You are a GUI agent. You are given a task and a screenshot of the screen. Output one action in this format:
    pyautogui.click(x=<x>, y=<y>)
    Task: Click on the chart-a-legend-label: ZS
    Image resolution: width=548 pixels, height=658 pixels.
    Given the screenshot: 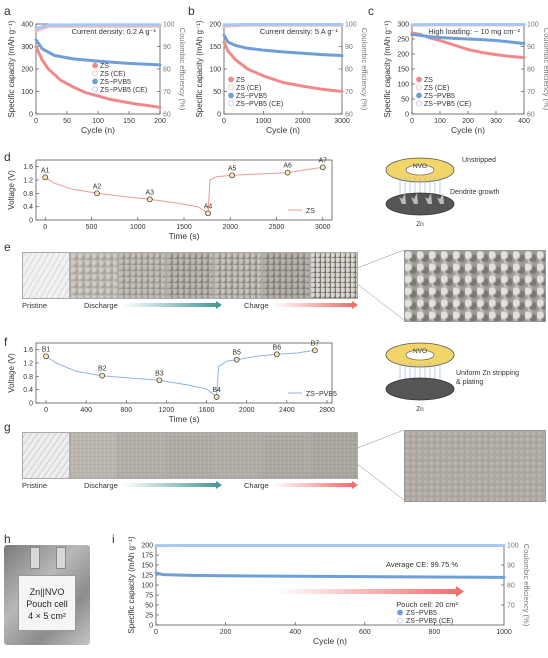 What is the action you would take?
    pyautogui.click(x=104, y=66)
    